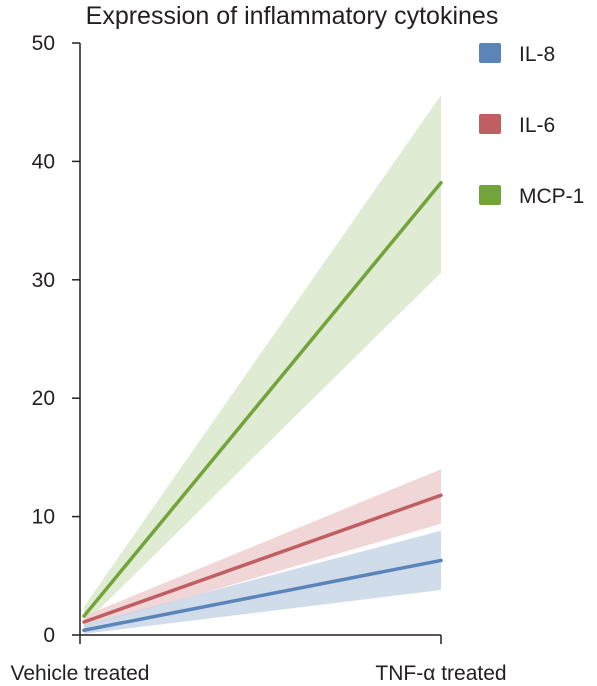 Image resolution: width=597 pixels, height=686 pixels. Describe the element at coordinates (537, 125) in the screenshot. I see `legend-label: IL-6` at that location.